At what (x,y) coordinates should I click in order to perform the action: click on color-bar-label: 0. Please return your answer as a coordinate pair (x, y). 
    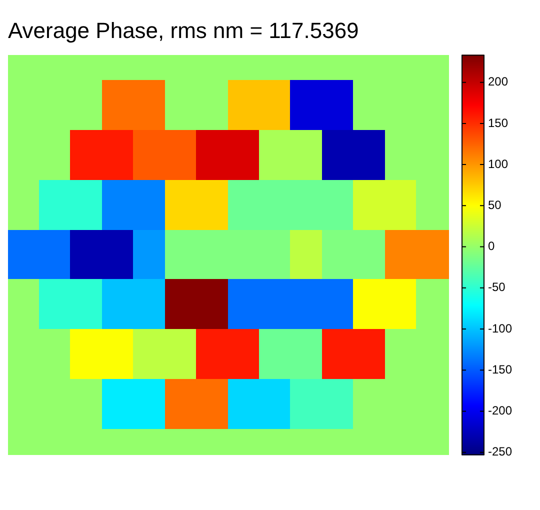
    Looking at the image, I should click on (491, 246).